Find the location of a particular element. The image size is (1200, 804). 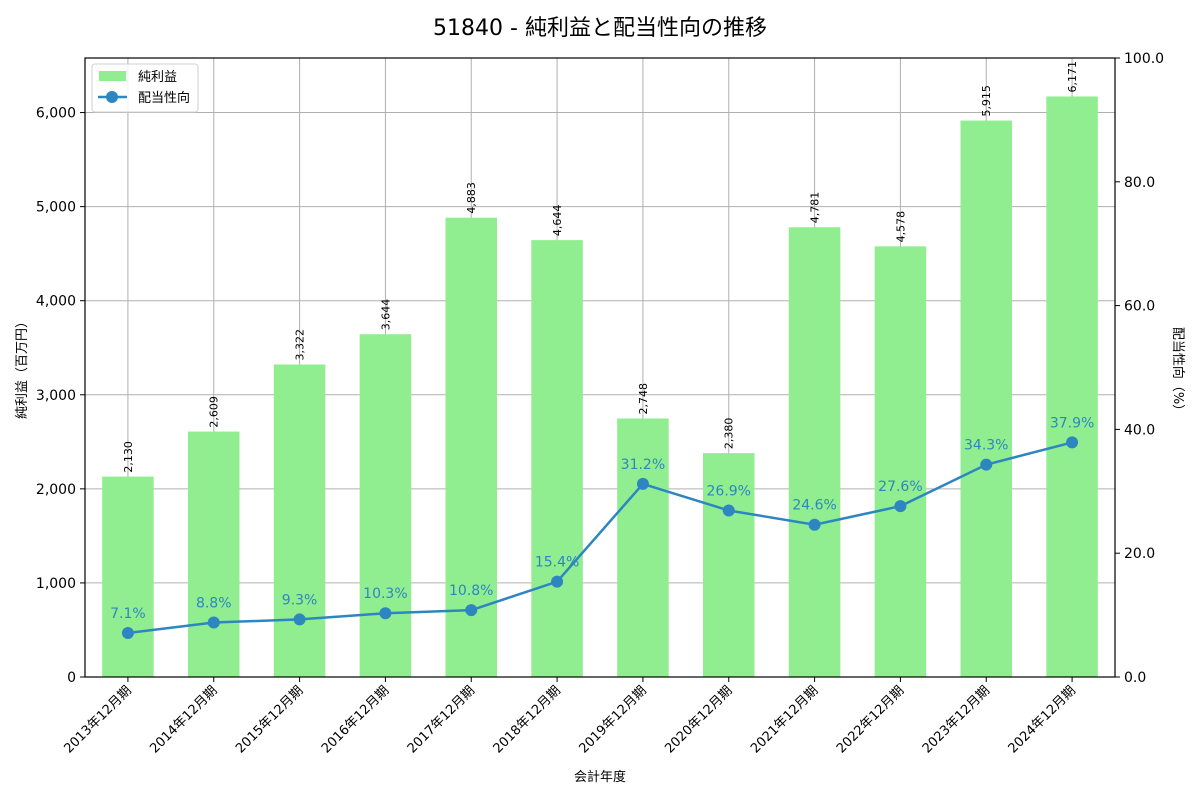

y-tick-label: 0 is located at coordinates (71, 678).